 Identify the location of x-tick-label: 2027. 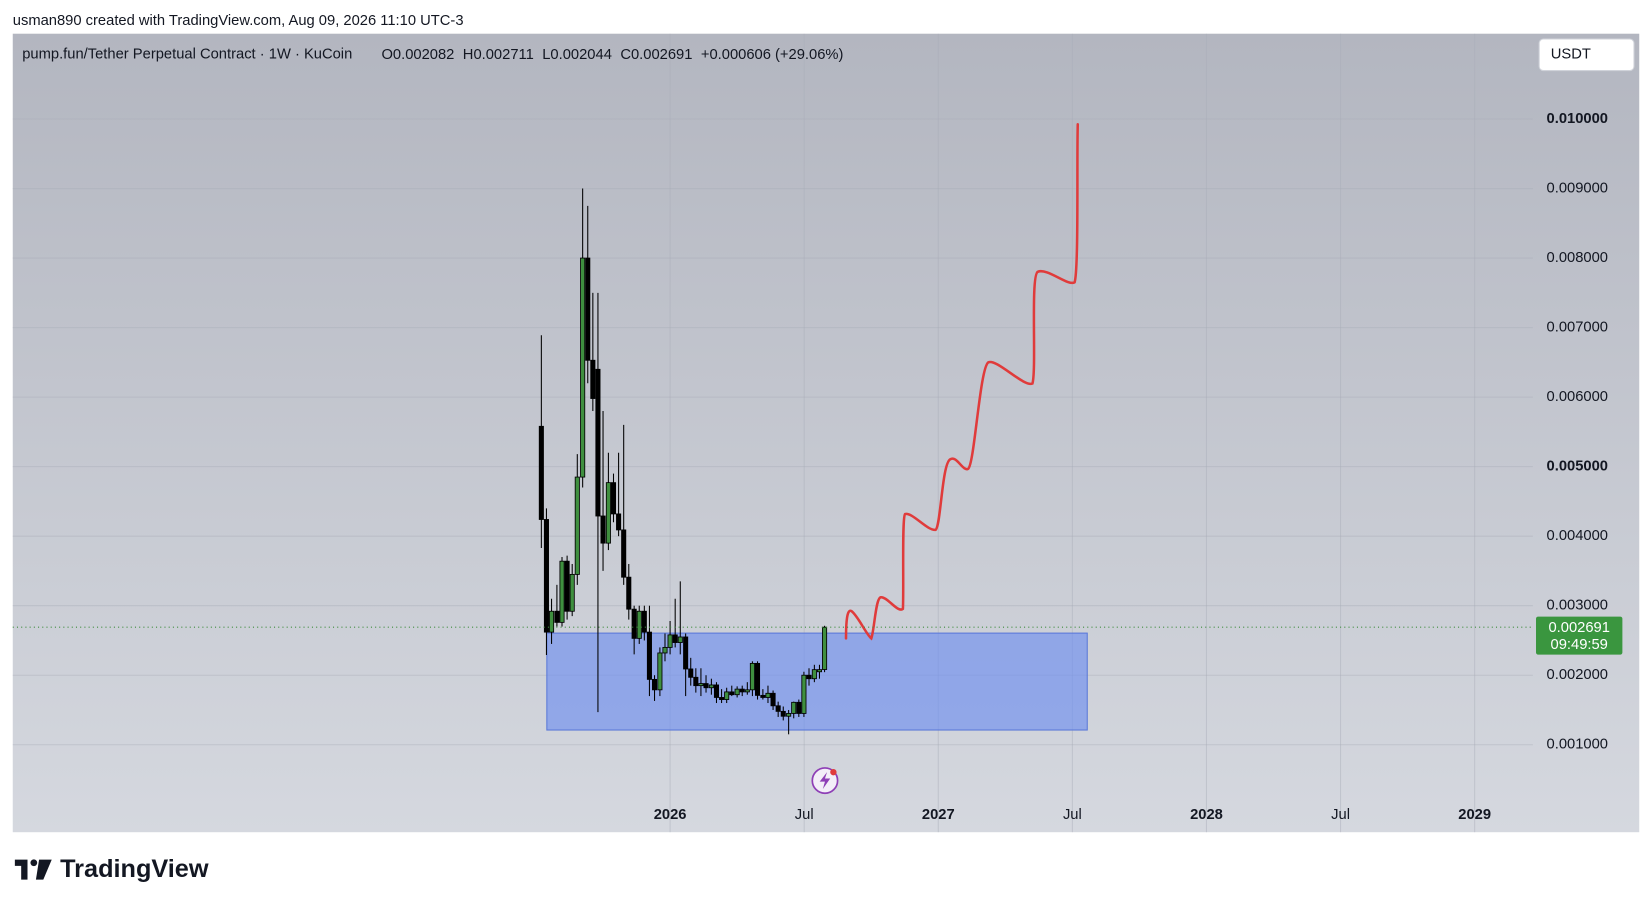
(938, 815).